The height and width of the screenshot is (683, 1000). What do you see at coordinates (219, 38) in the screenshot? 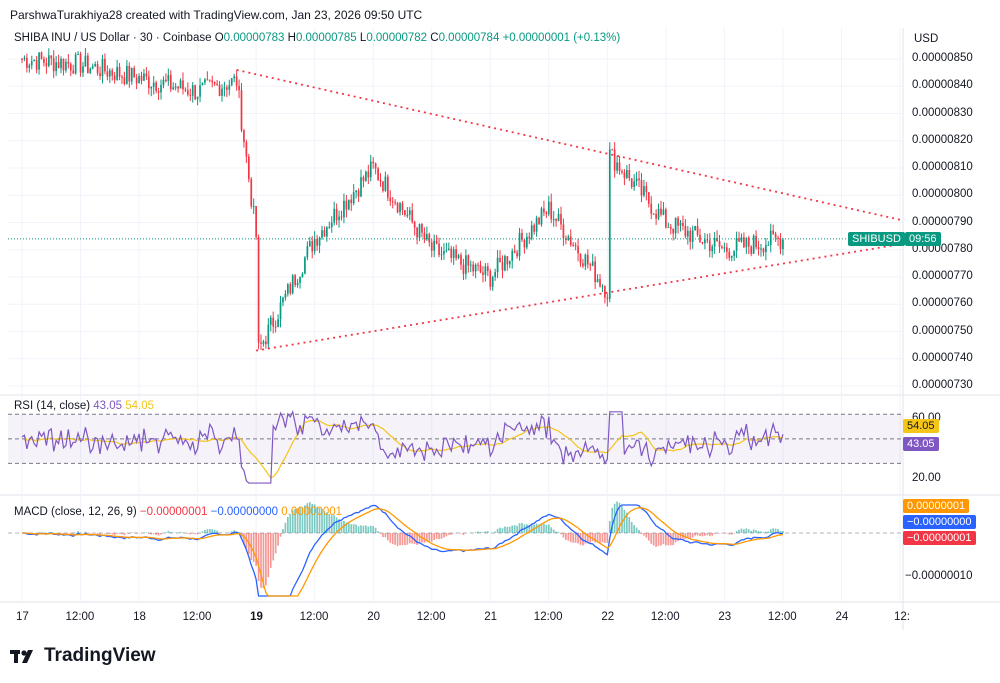
I see `open-label: O` at bounding box center [219, 38].